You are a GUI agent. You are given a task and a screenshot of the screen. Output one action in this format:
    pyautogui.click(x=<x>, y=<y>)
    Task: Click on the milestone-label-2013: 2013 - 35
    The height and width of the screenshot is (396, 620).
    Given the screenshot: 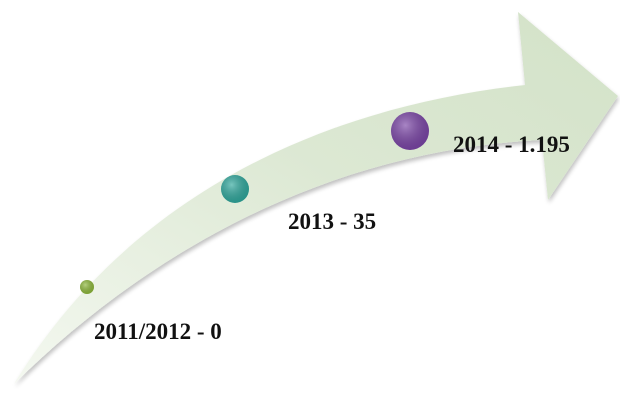 What is the action you would take?
    pyautogui.click(x=332, y=221)
    